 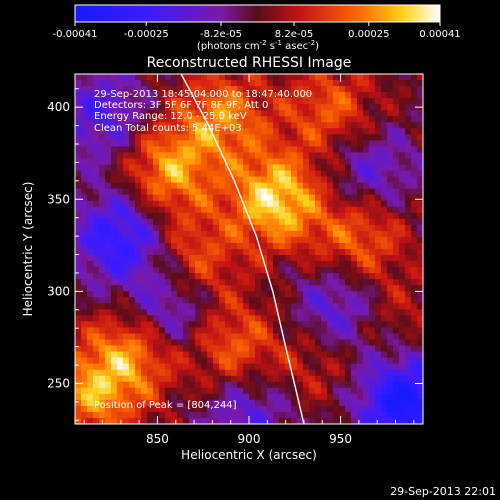 I want to click on info-line-time: 29-Sep-2013 18:45:04.000 to 18:47:40.000, so click(x=203, y=94).